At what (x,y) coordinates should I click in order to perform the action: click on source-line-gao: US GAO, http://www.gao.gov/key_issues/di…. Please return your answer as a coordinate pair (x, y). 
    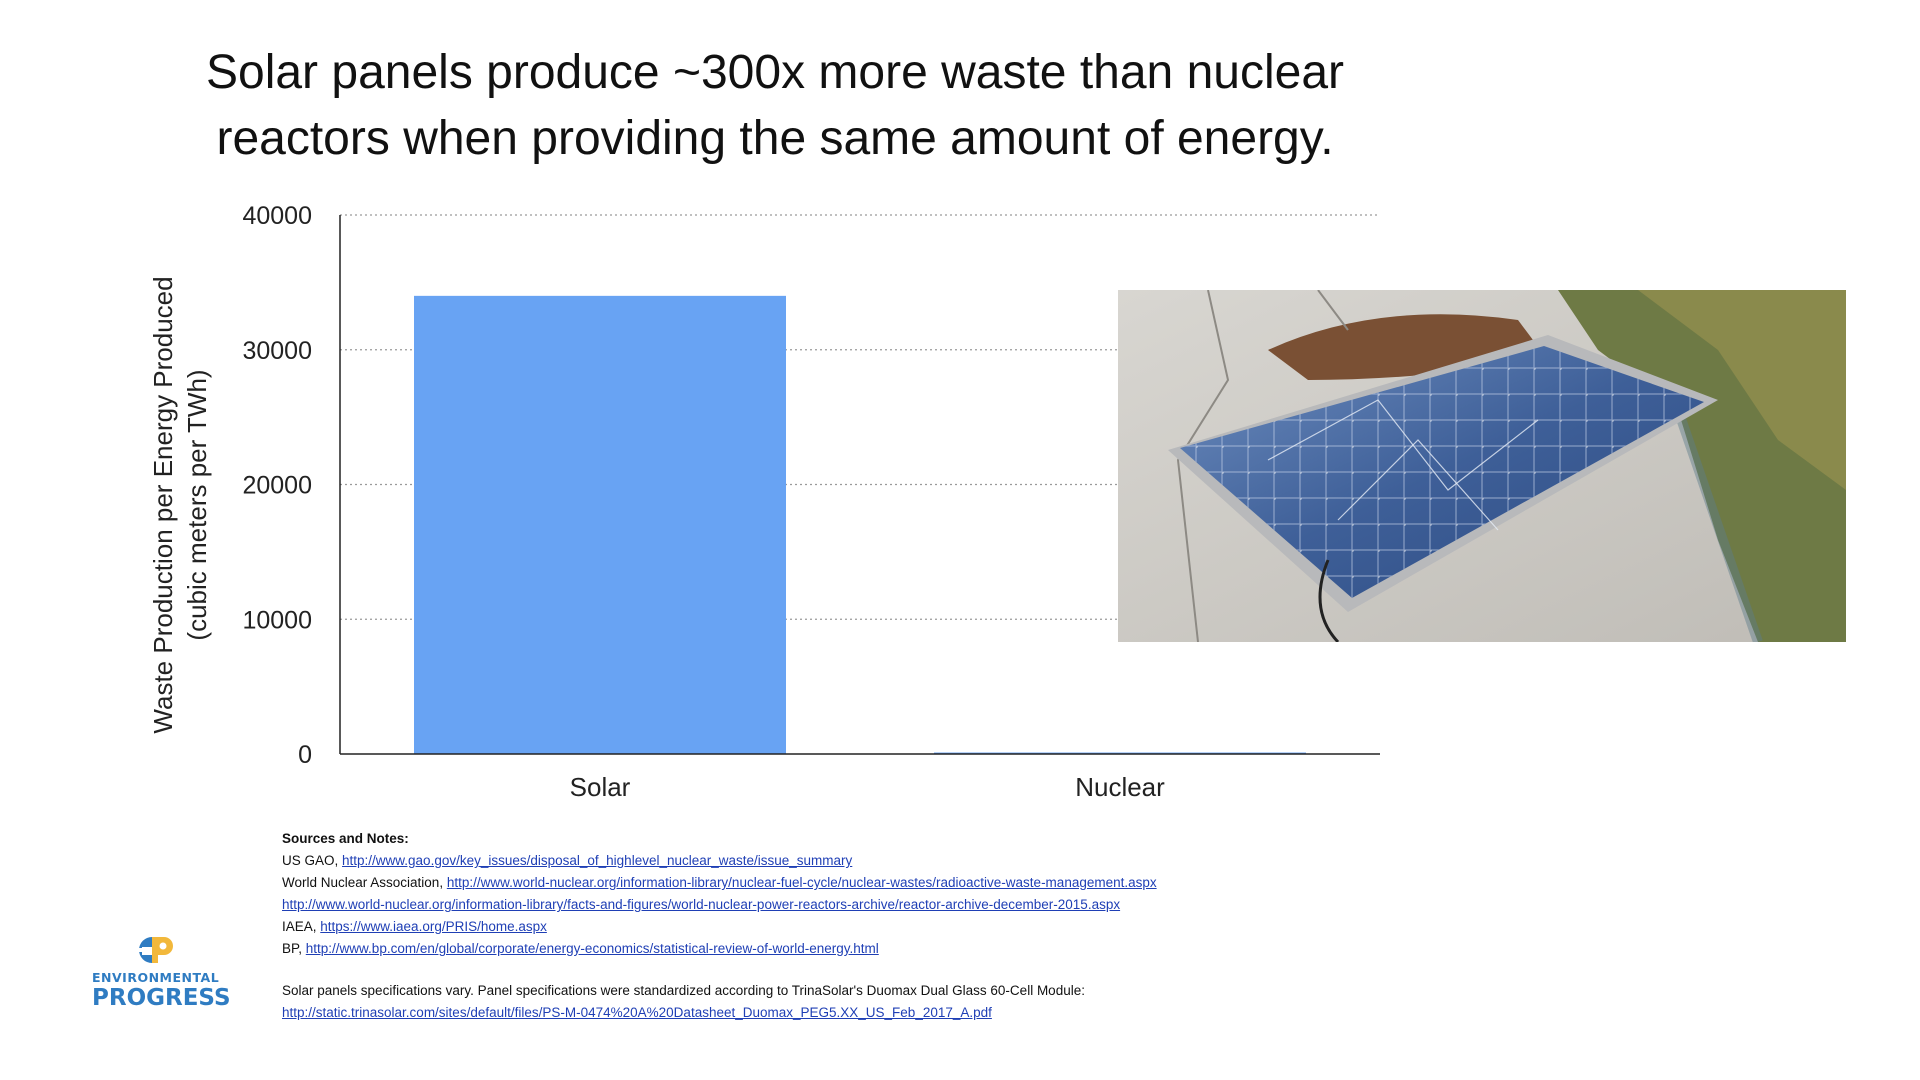
    Looking at the image, I should click on (567, 860).